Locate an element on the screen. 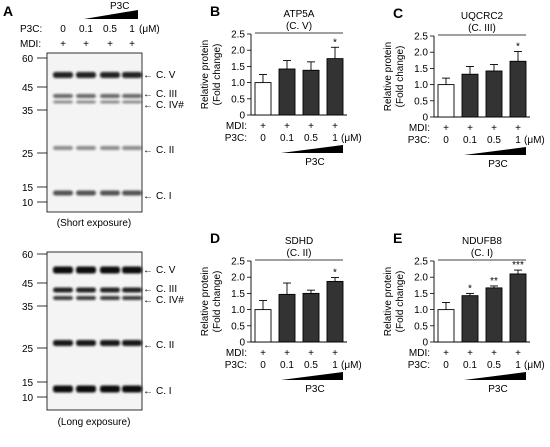 The width and height of the screenshot is (550, 447). p3c-dose-label: 0.1 is located at coordinates (287, 138).